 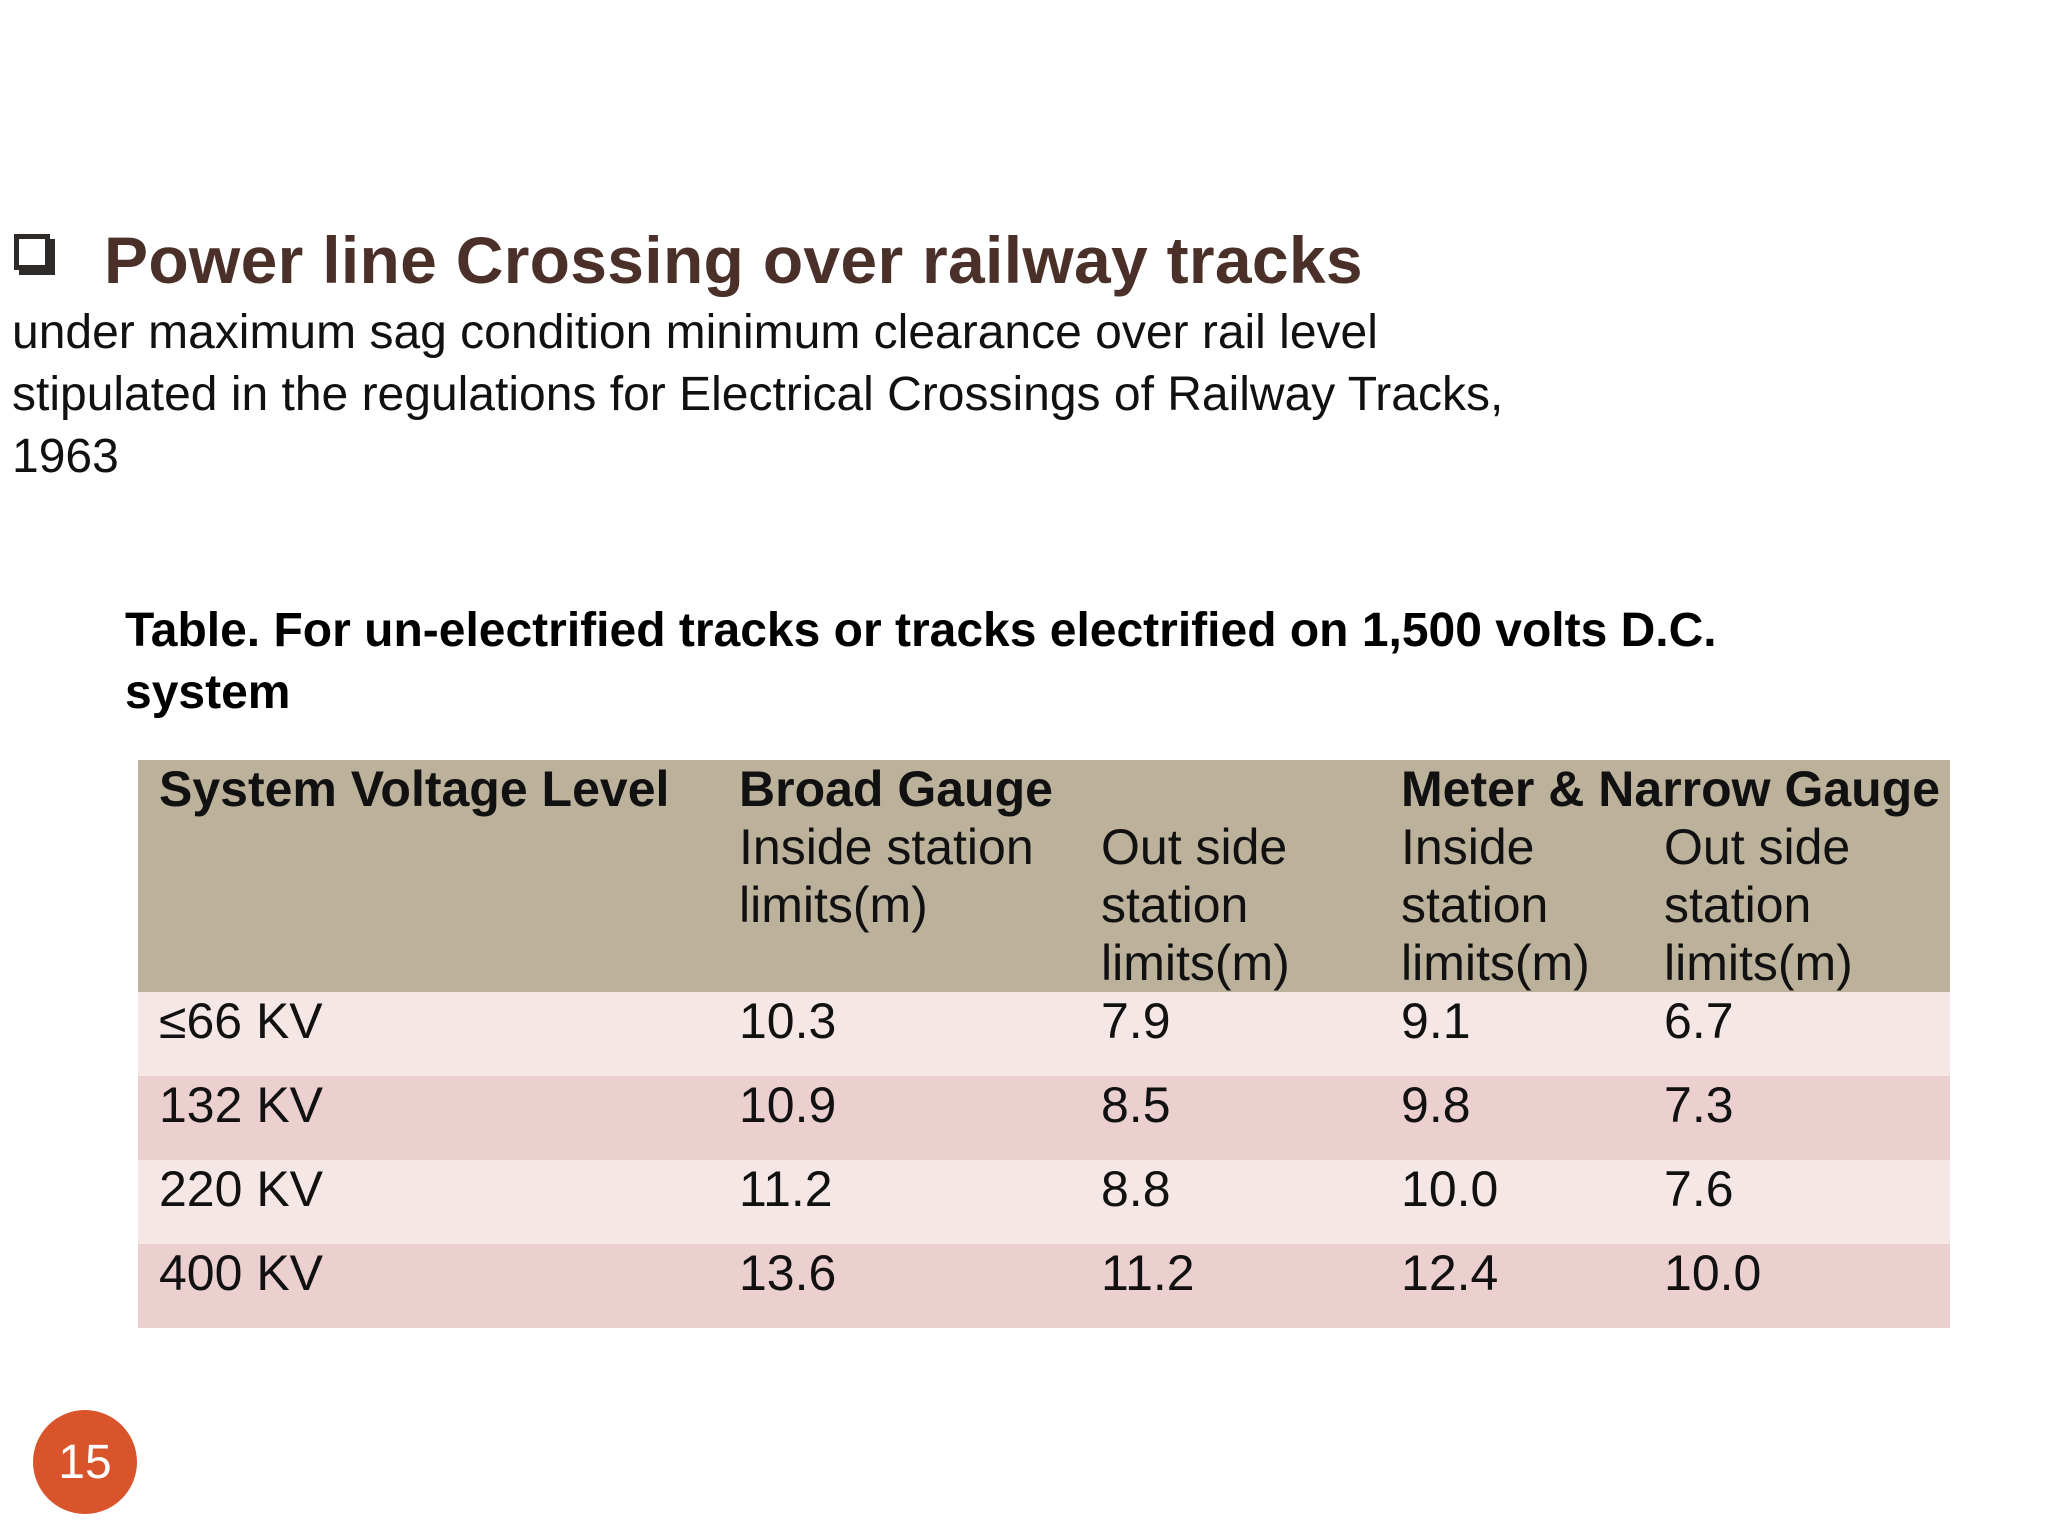 What do you see at coordinates (65, 456) in the screenshot?
I see `intro-line: 1963` at bounding box center [65, 456].